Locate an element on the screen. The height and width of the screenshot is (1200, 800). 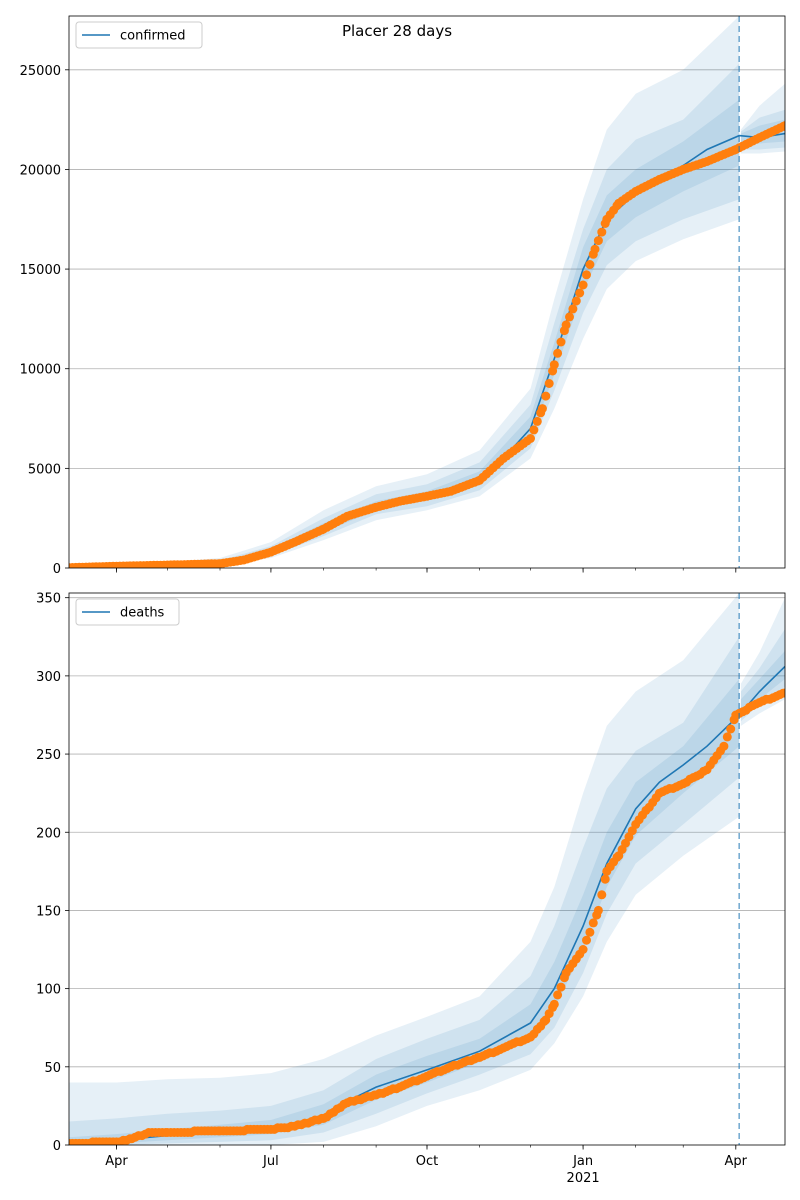
legend-label: deaths is located at coordinates (142, 613).